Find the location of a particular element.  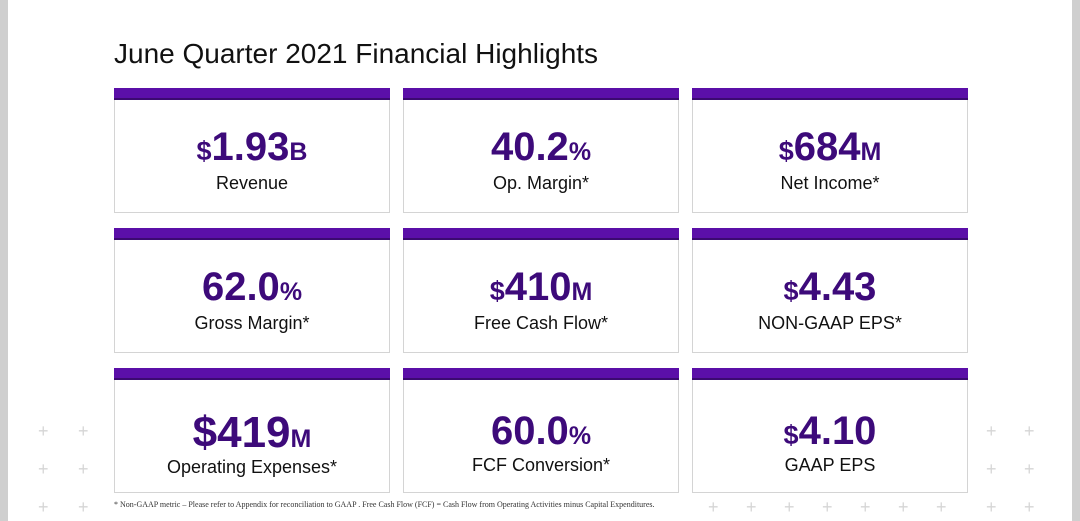

metric-label: Operating Expenses* is located at coordinates (252, 467).